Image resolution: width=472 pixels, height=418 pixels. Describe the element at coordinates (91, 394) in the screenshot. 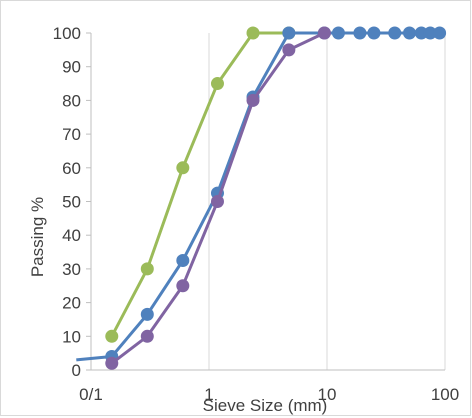

I see `x-tick-label: 0/1` at that location.